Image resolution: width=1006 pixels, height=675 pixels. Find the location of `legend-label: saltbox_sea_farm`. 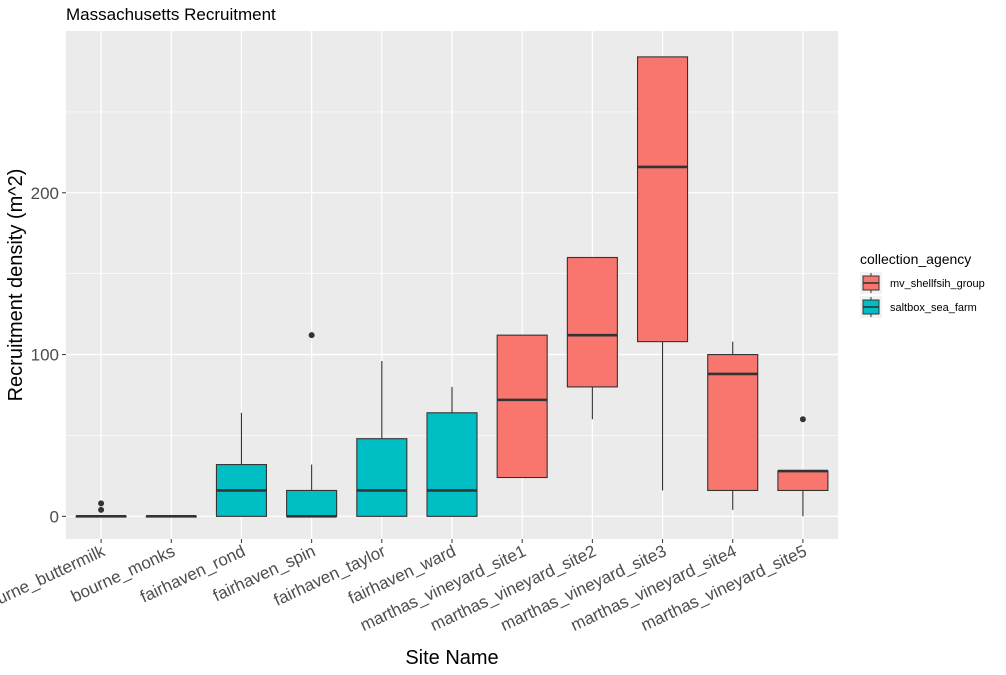

legend-label: saltbox_sea_farm is located at coordinates (933, 308).